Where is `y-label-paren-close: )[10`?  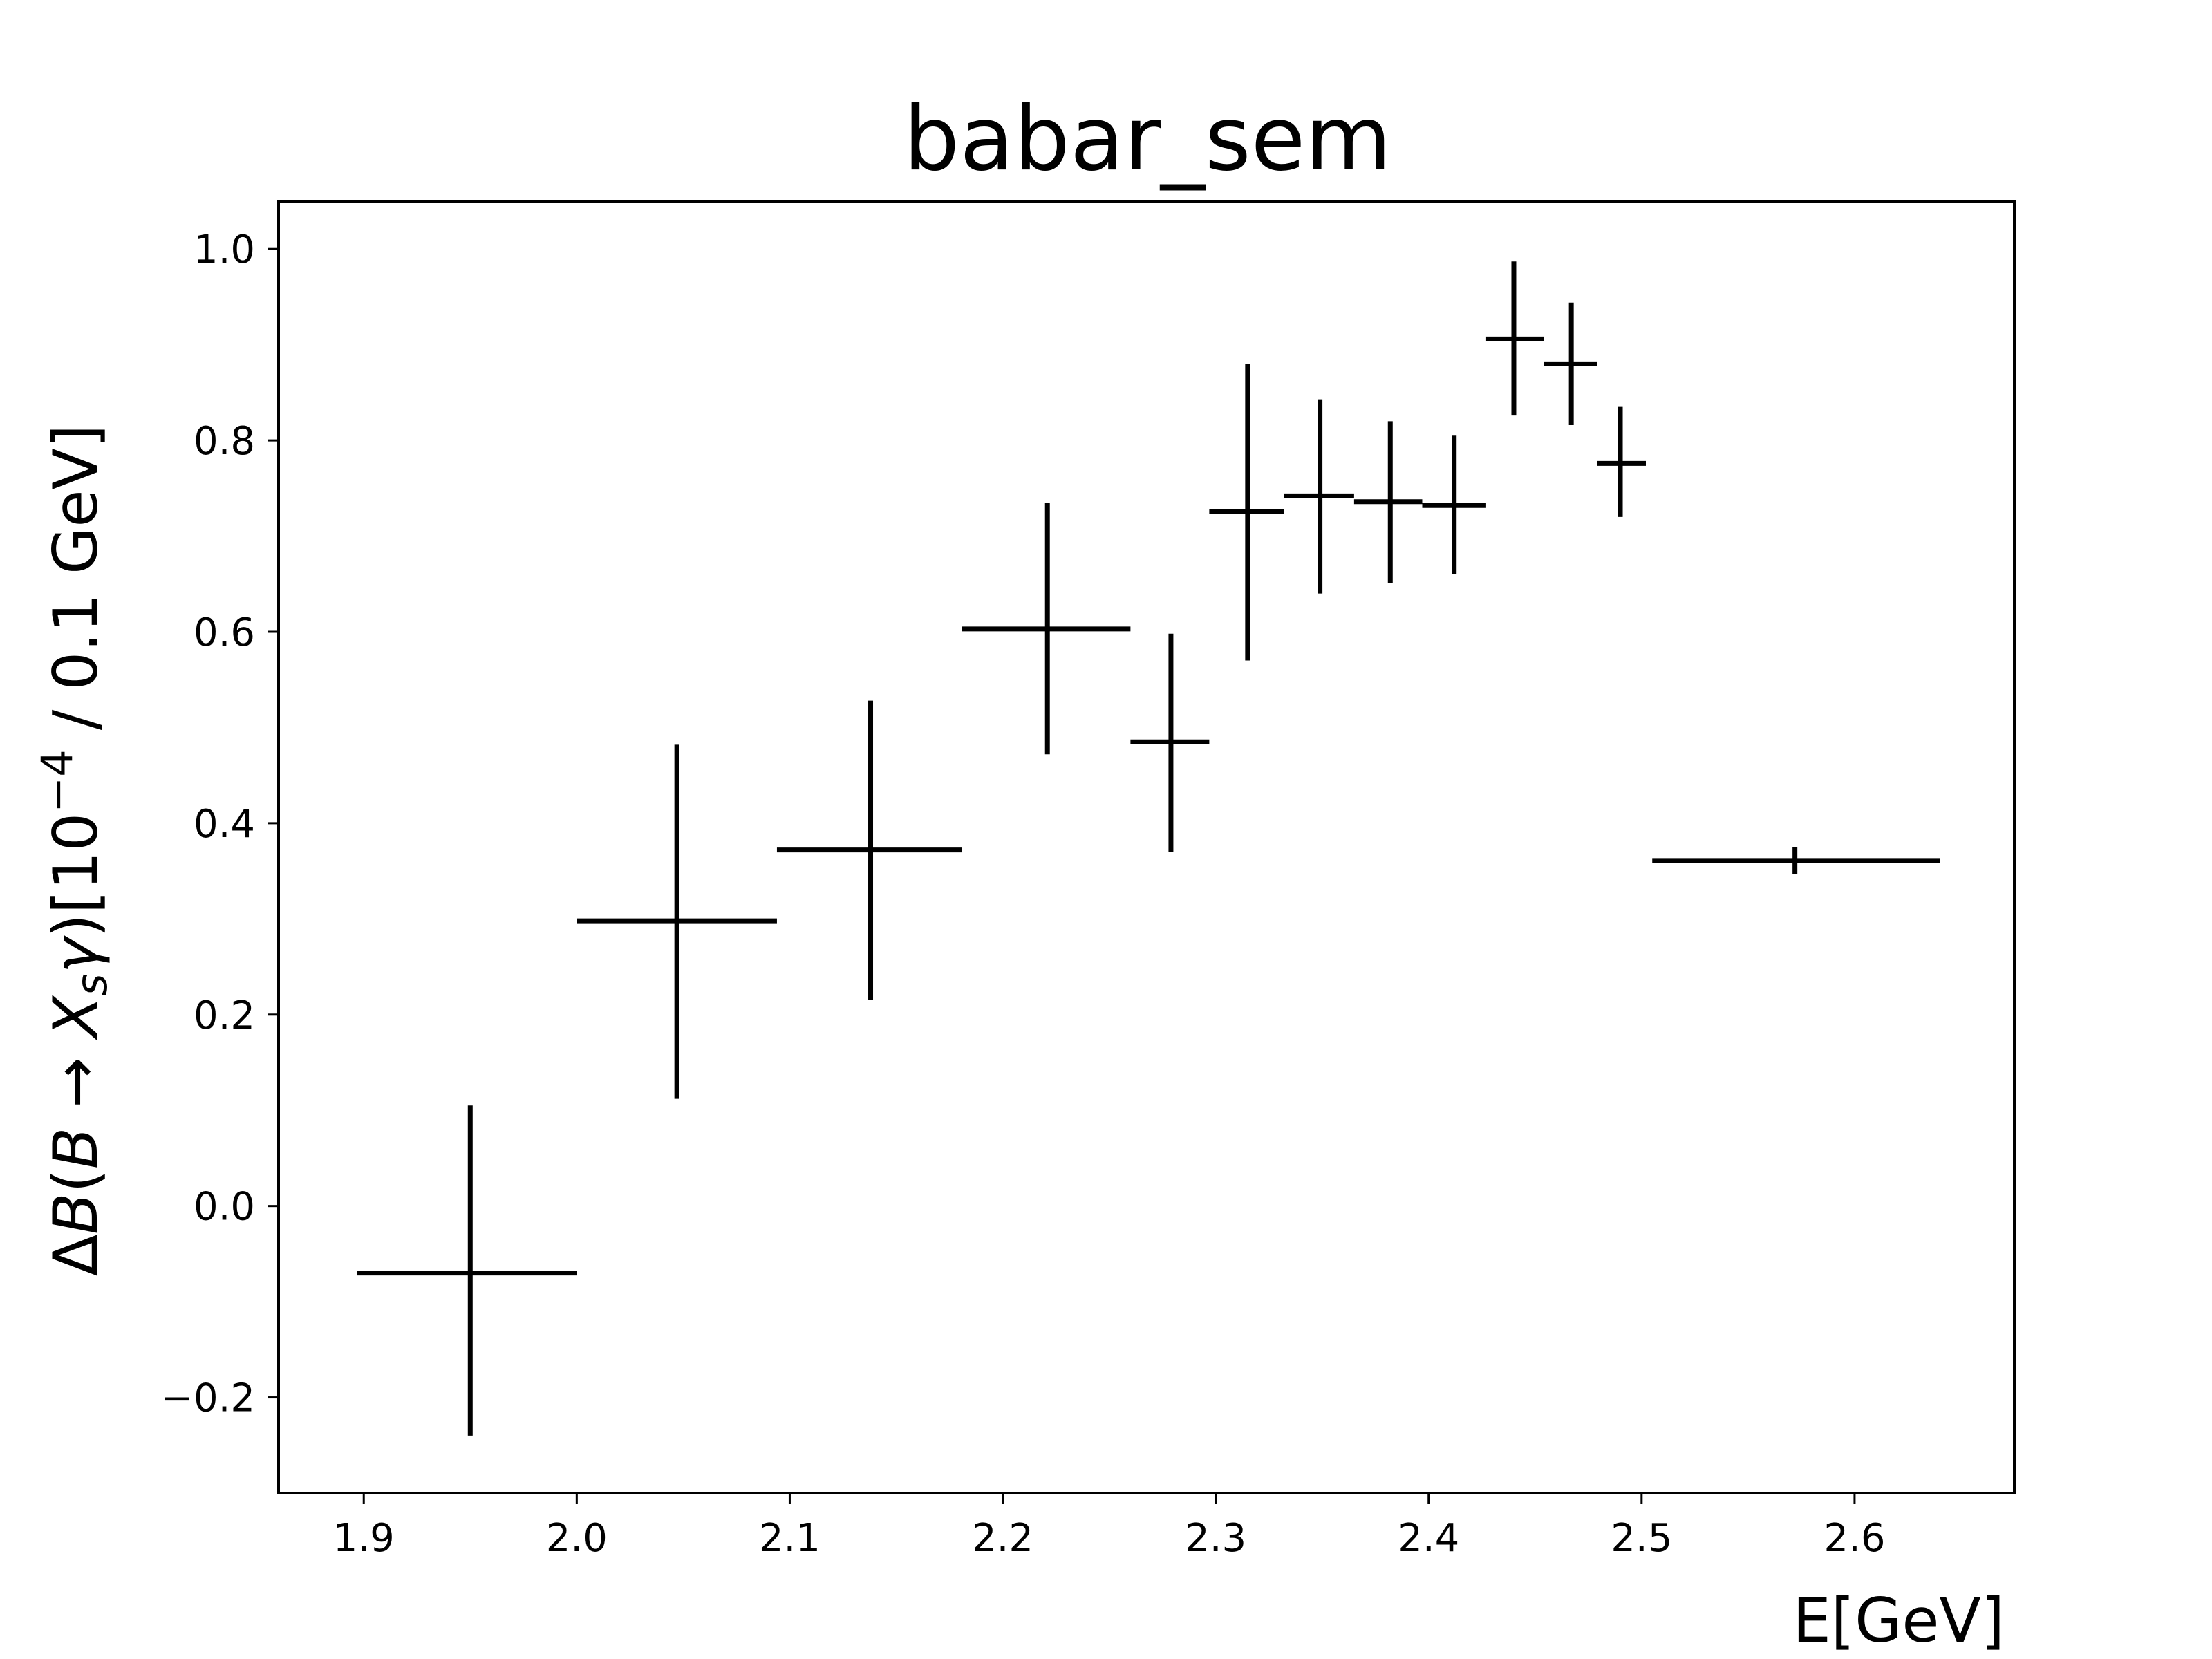
y-label-paren-close: )[10 is located at coordinates (75, 875).